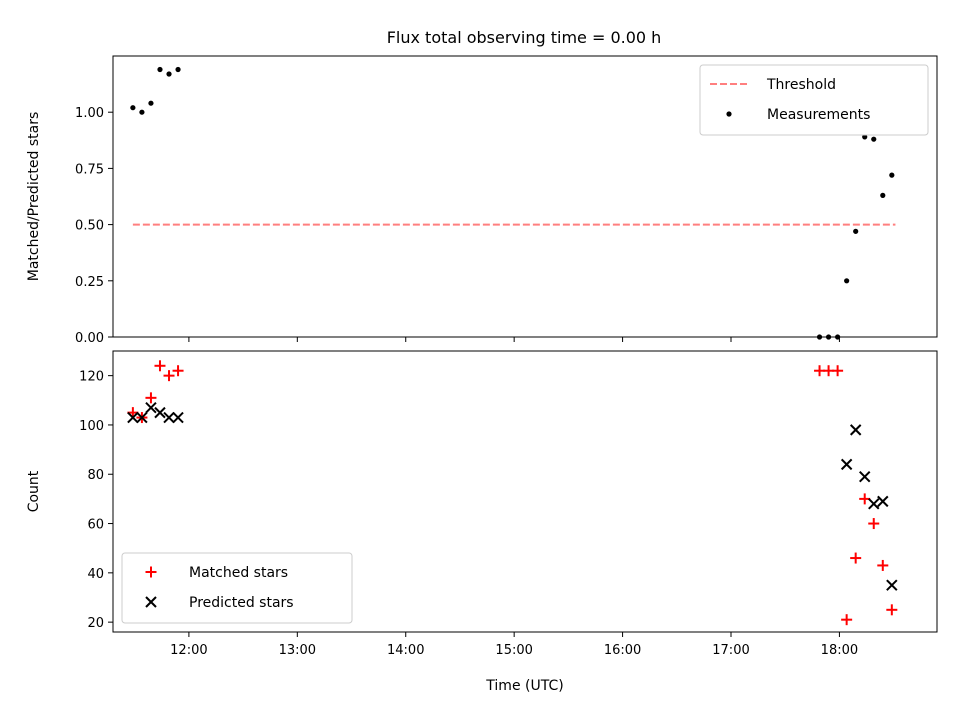 The width and height of the screenshot is (960, 720). What do you see at coordinates (89, 226) in the screenshot?
I see `y-tick-label: 0.50` at bounding box center [89, 226].